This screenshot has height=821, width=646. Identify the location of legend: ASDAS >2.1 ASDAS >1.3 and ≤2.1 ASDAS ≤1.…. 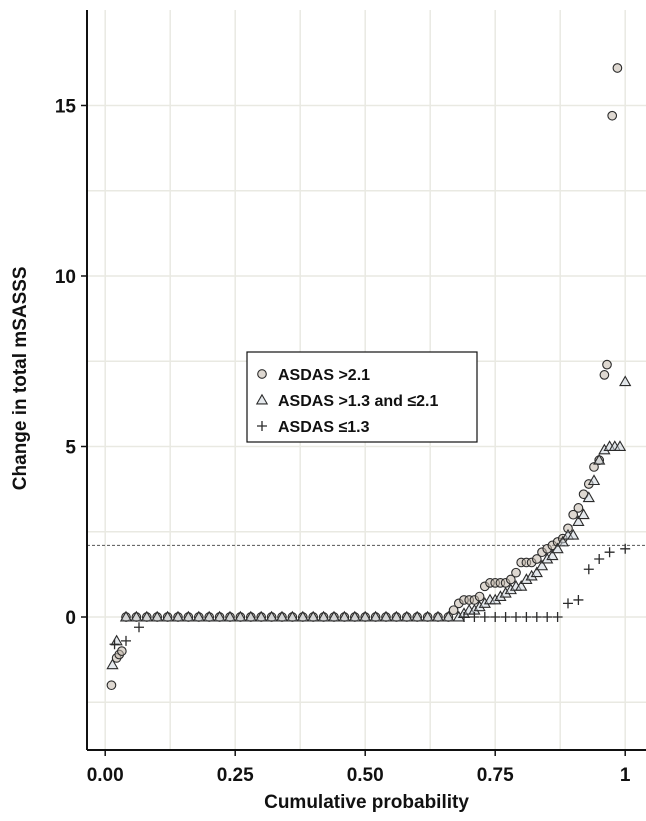
(362, 397).